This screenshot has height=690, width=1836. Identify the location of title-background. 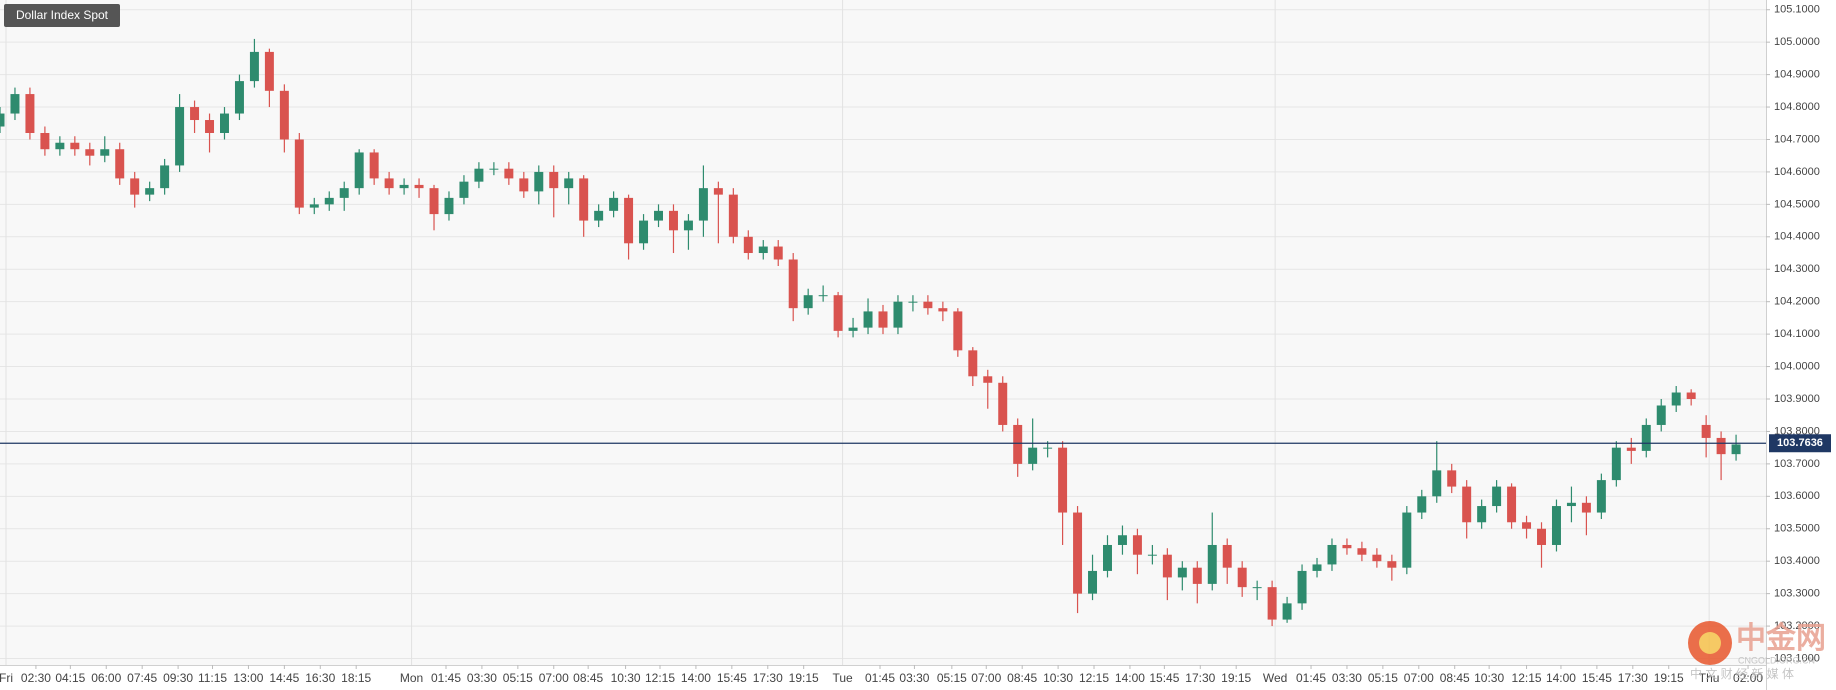
(62, 15).